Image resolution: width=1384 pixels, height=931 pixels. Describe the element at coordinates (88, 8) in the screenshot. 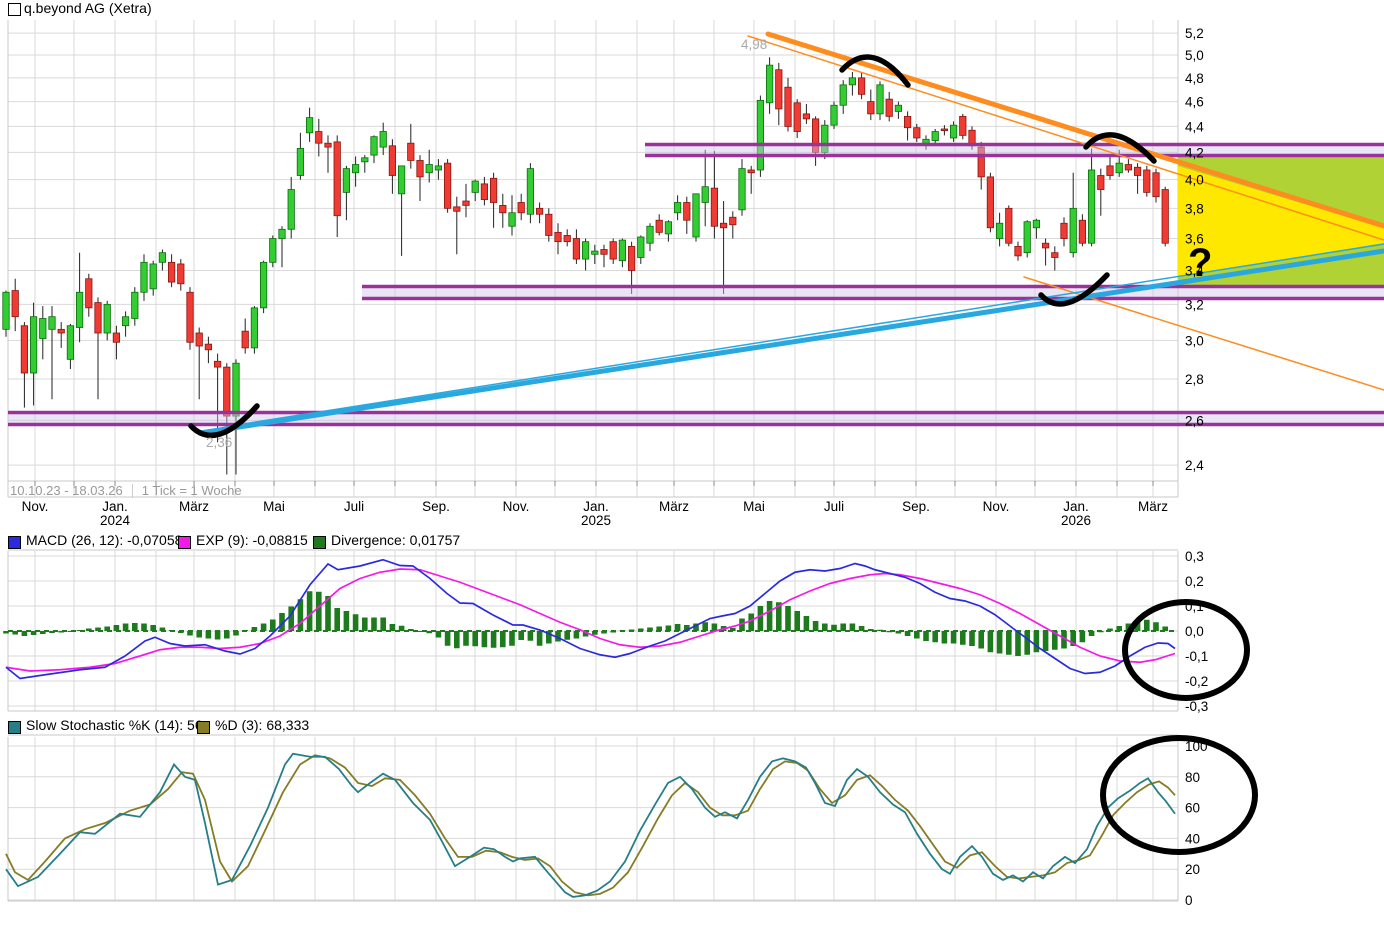

I see `page-title: q.beyond AG (Xetra)` at that location.